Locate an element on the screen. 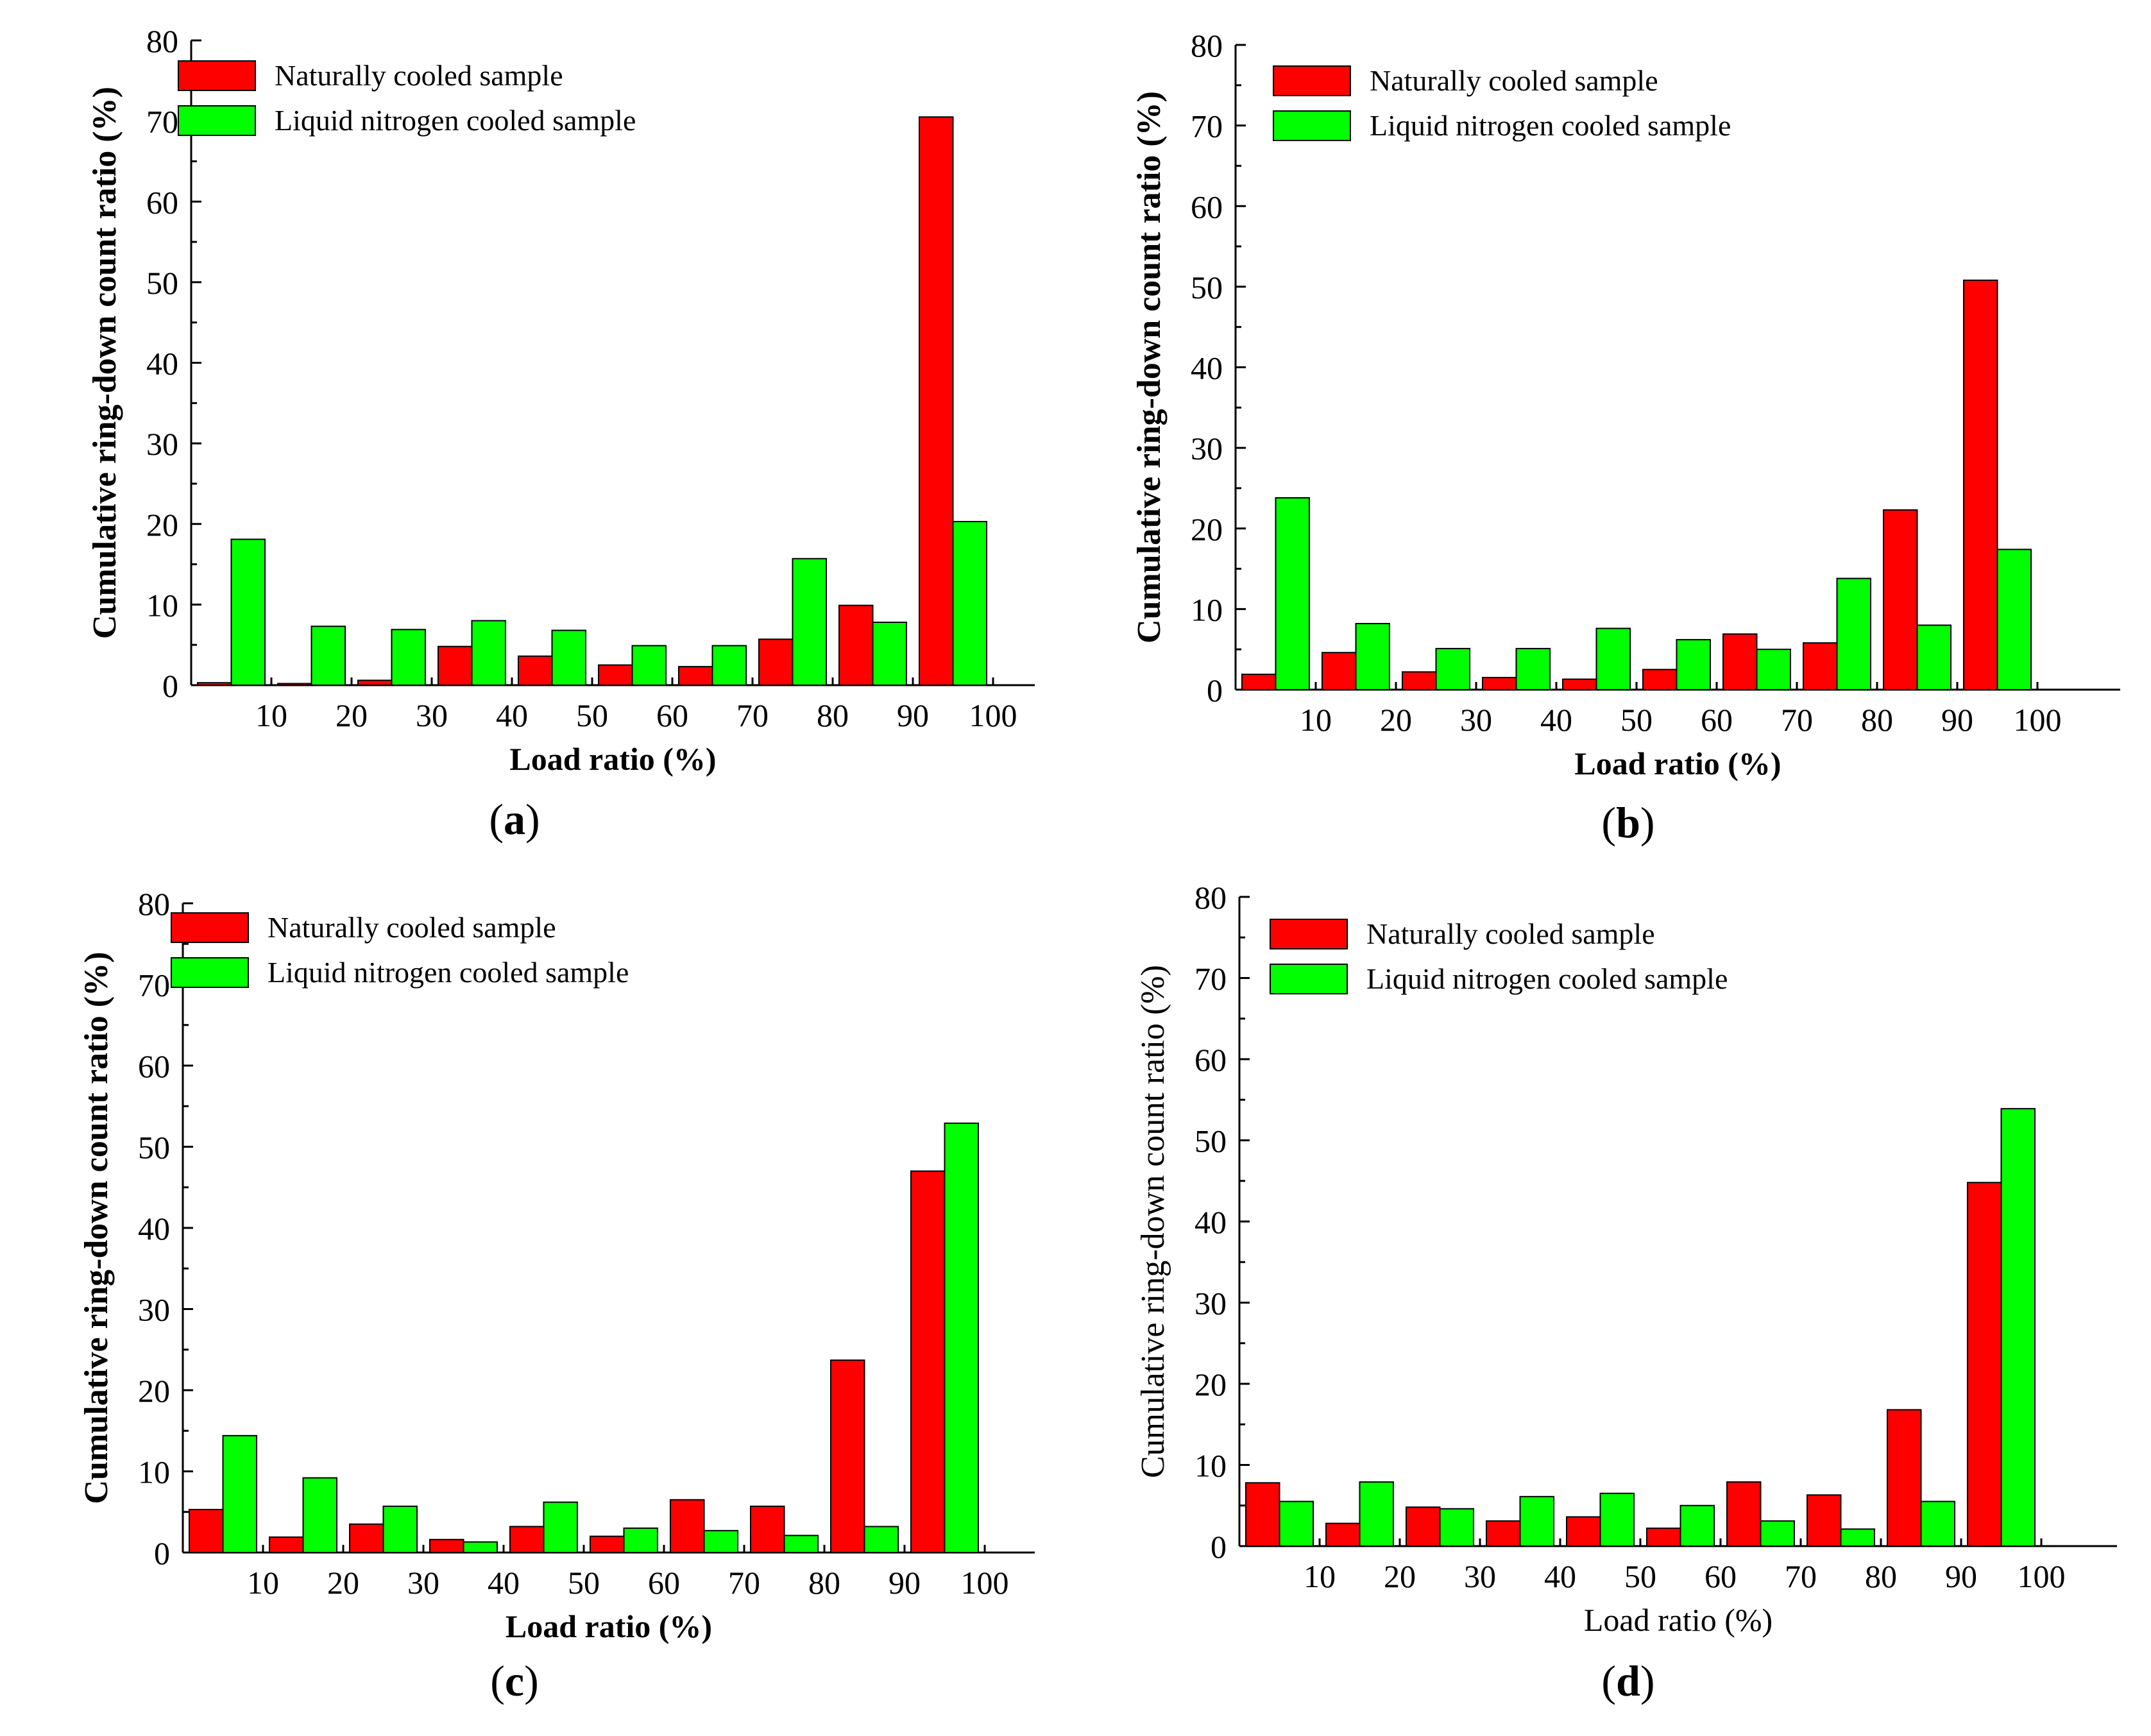 This screenshot has height=1736, width=2151. x-tick-label: 100 is located at coordinates (2042, 1576).